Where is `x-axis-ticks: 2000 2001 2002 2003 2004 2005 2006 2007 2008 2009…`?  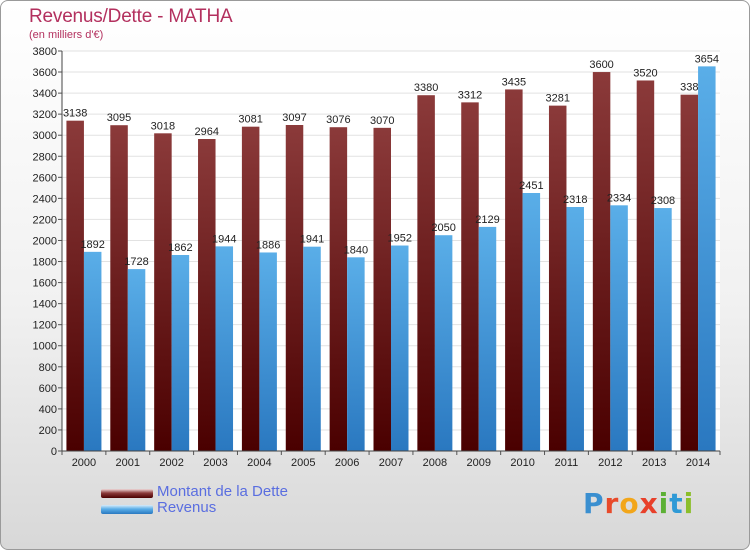
x-axis-ticks: 2000 2001 2002 2003 2004 2005 2006 2007 2008 2009… is located at coordinates (391, 460).